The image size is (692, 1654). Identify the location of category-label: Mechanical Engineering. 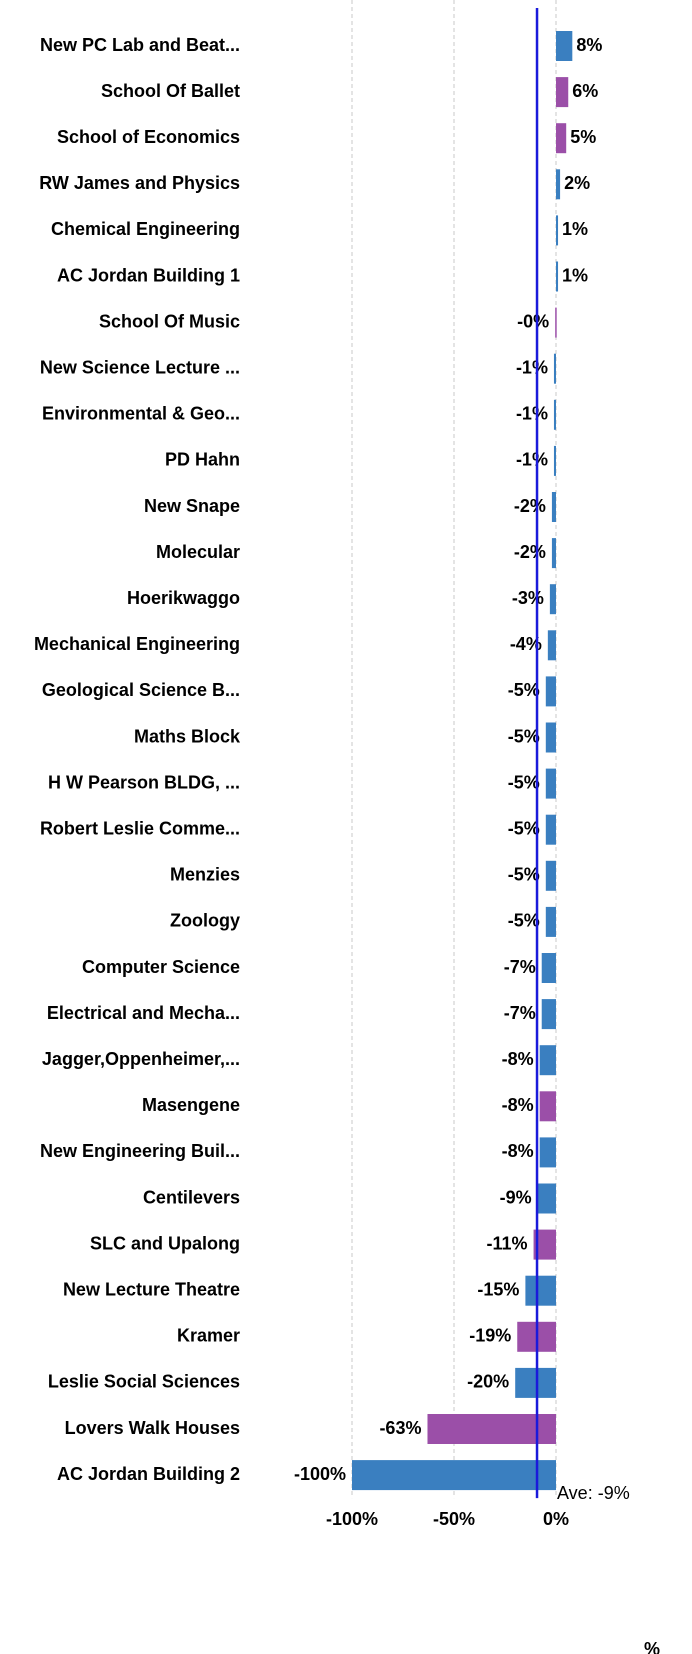
(137, 644).